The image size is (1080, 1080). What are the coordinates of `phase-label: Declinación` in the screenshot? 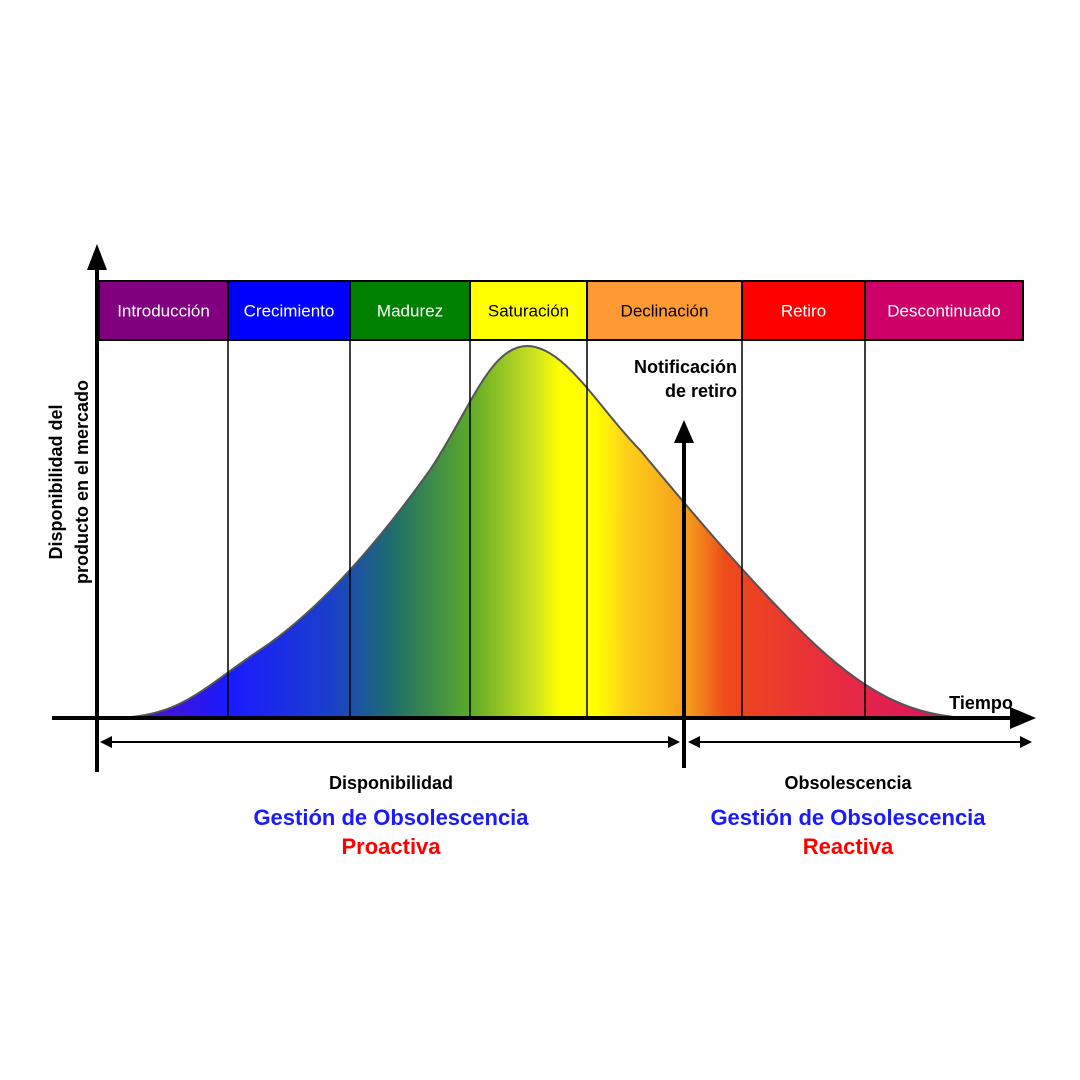 It's located at (665, 311).